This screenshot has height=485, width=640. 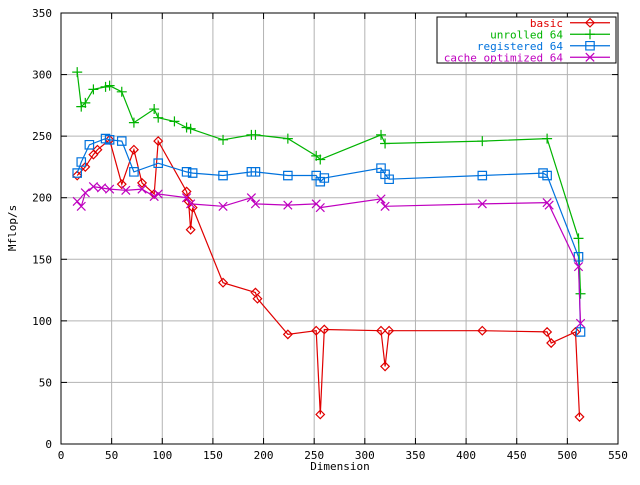 I want to click on x-tick-label: 200, so click(x=264, y=455).